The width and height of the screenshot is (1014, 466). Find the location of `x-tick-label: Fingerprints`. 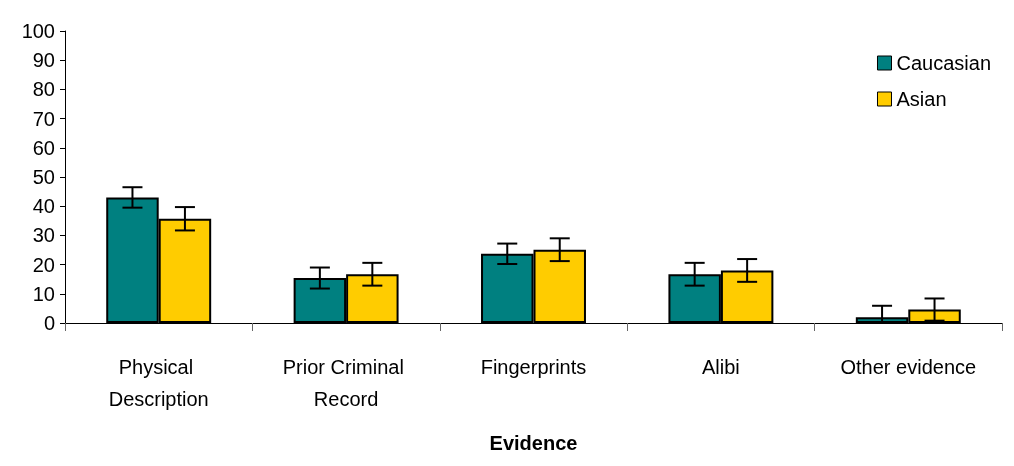

x-tick-label: Fingerprints is located at coordinates (533, 367).